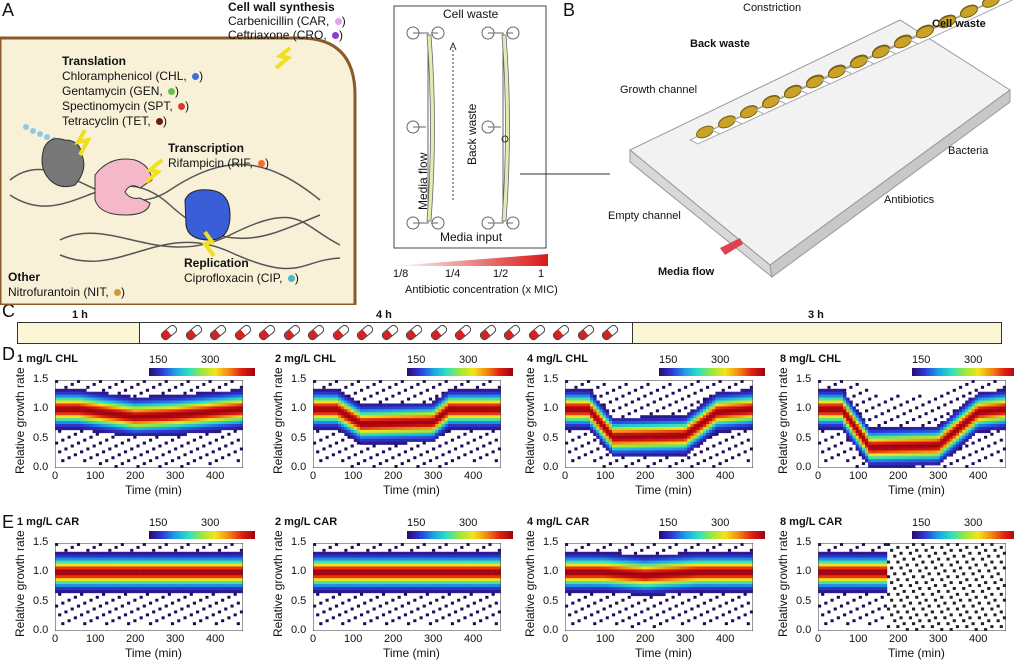  Describe the element at coordinates (172, 92) in the screenshot. I see `gen-dot-icon` at that location.